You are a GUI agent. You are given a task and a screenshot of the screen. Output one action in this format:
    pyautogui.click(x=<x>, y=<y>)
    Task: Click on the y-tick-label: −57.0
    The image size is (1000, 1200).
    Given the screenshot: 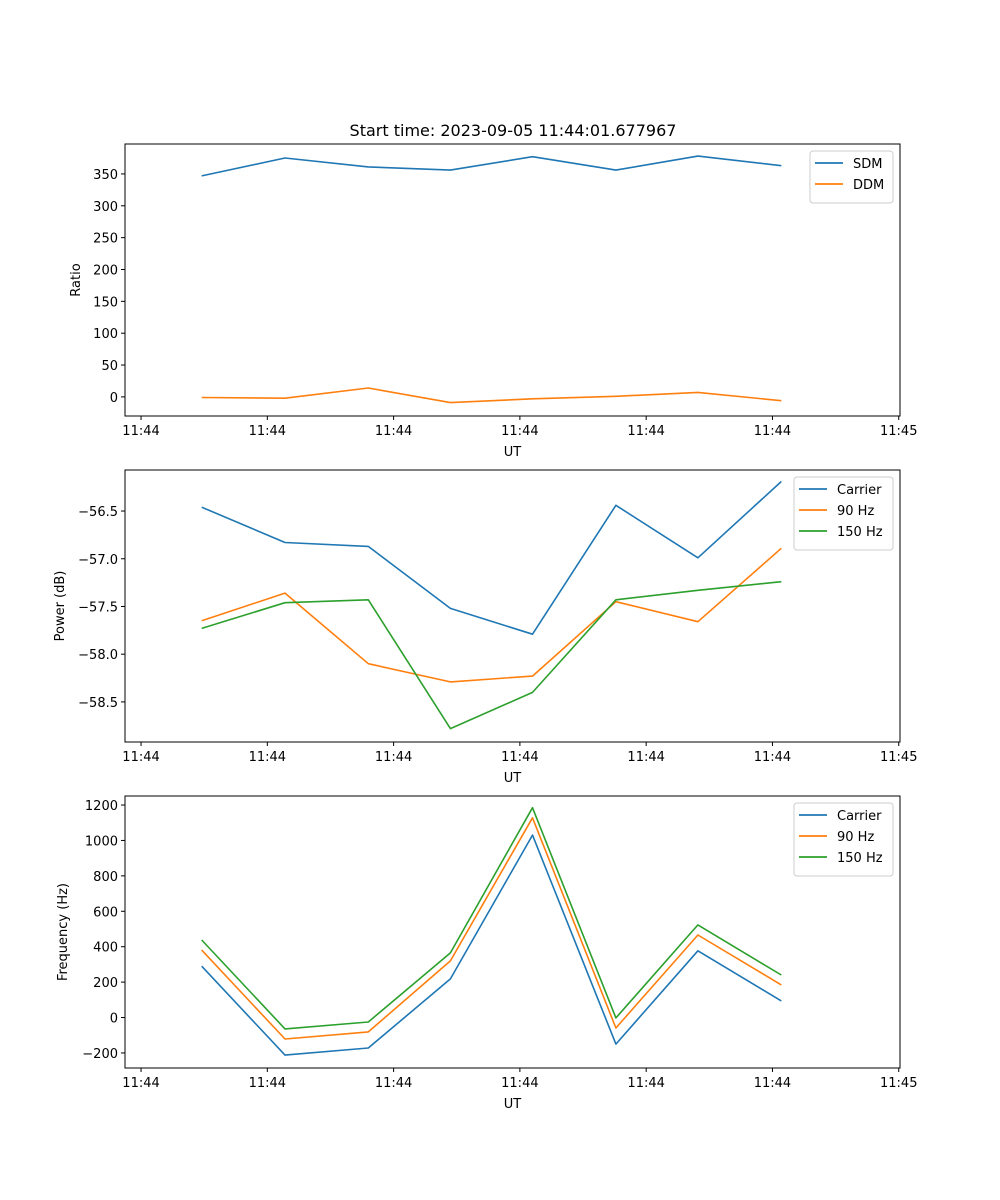 What is the action you would take?
    pyautogui.click(x=98, y=560)
    